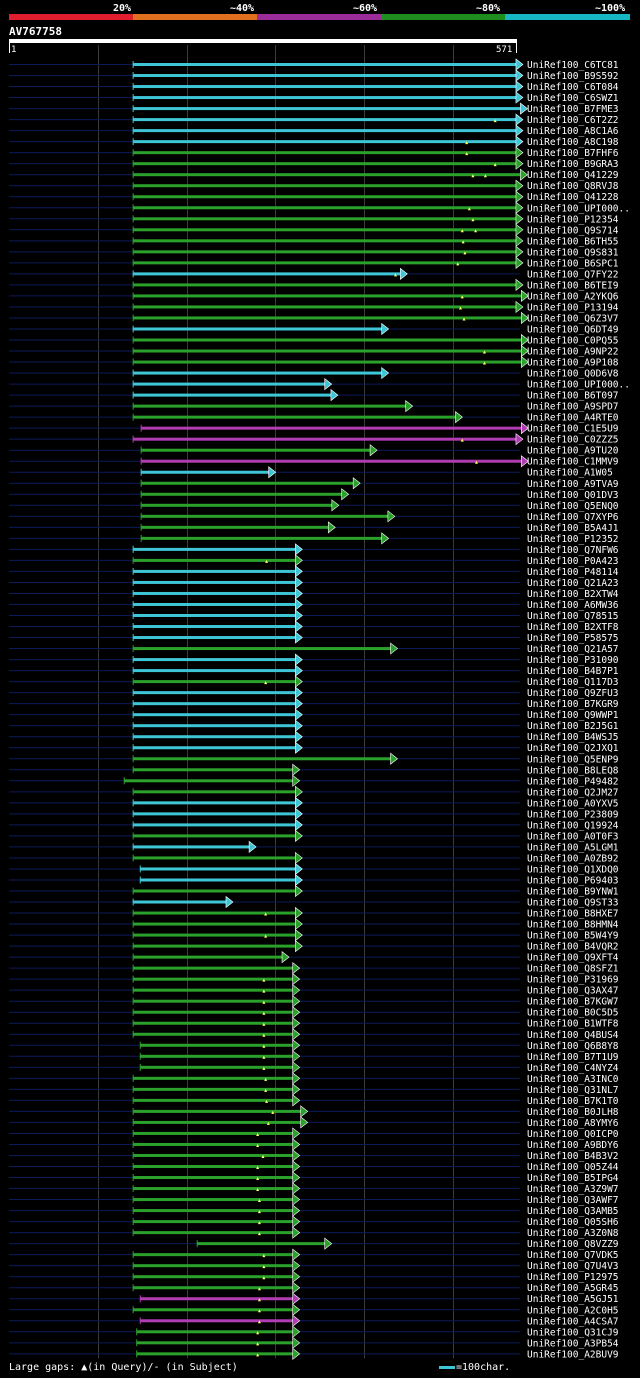 The width and height of the screenshot is (640, 1378). I want to click on hit-label: UniRef100_P12975, so click(573, 1277).